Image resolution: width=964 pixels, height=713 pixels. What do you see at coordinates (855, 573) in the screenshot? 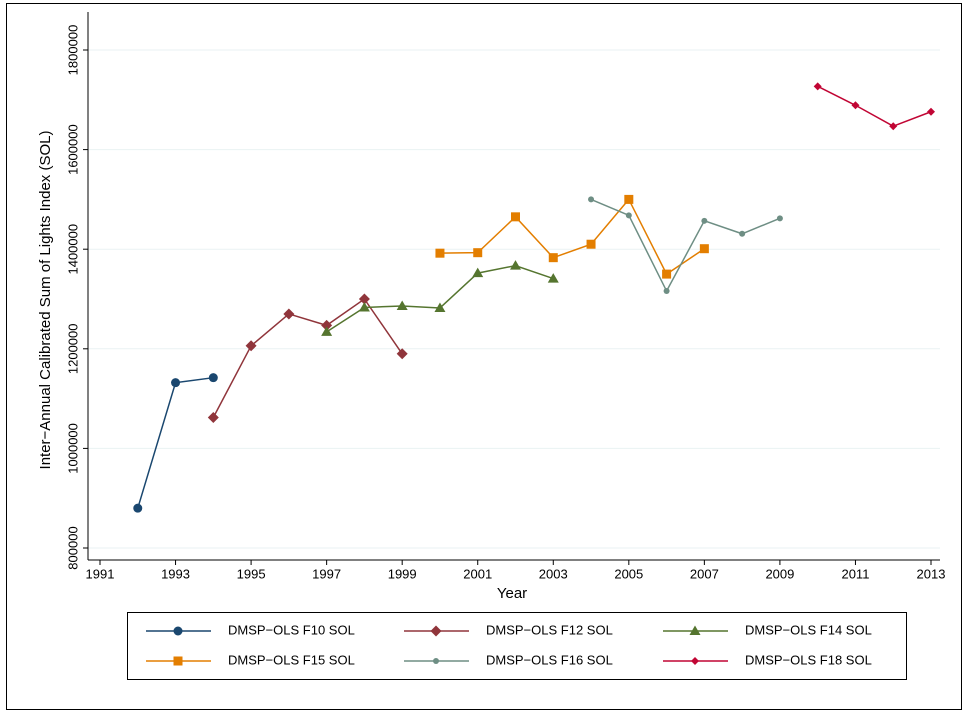
I see `x-tick-label: 2011` at bounding box center [855, 573].